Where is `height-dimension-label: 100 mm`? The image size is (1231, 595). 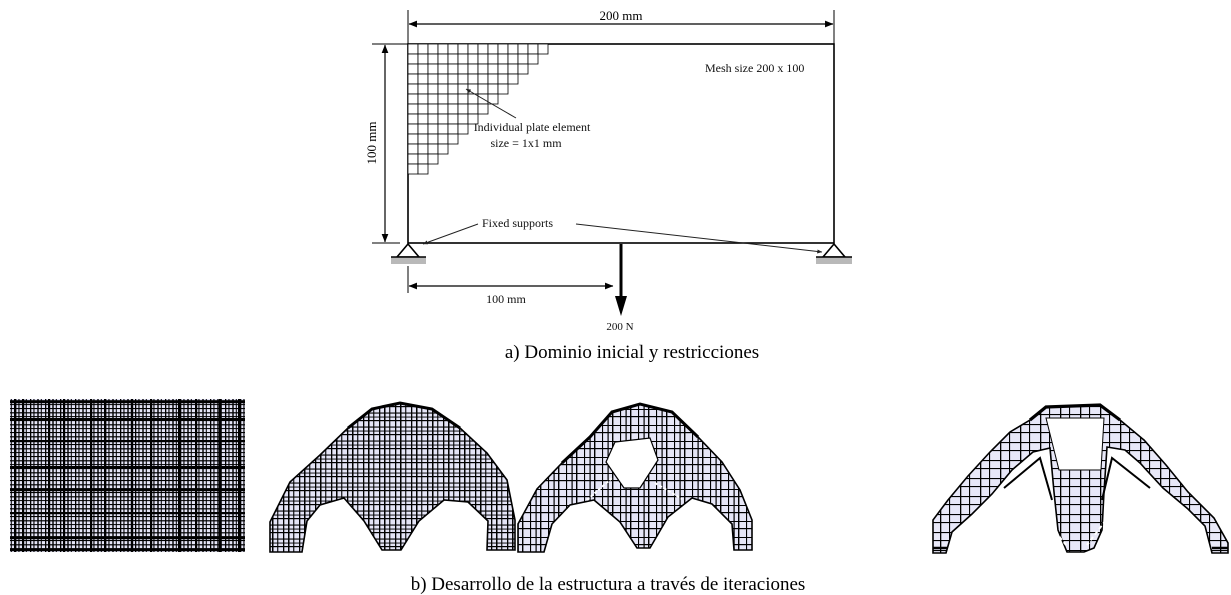 height-dimension-label: 100 mm is located at coordinates (371, 143).